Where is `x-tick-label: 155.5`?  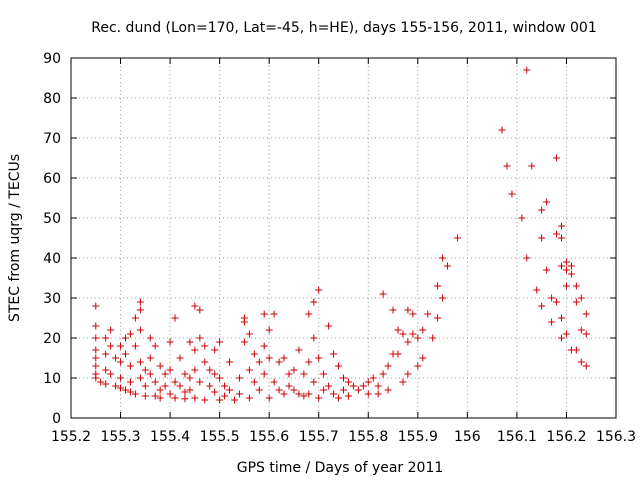 x-tick-label: 155.5 is located at coordinates (220, 437).